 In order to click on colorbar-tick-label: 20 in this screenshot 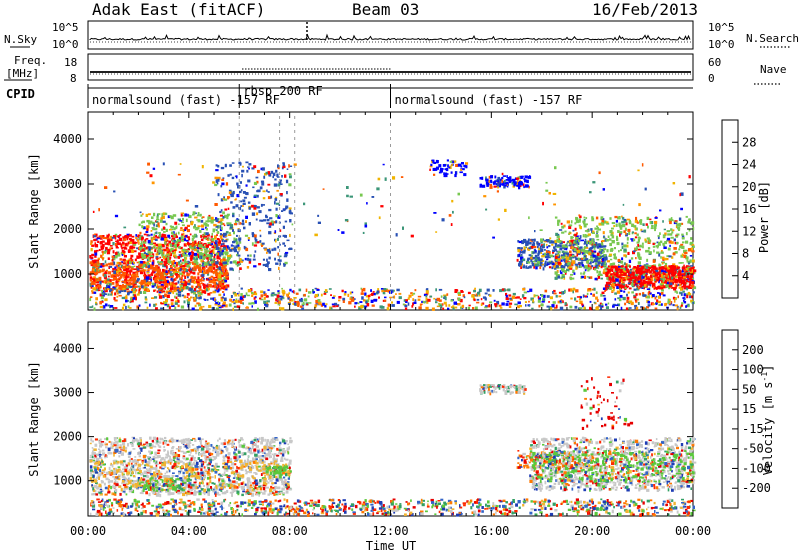, I will do `click(749, 187)`.